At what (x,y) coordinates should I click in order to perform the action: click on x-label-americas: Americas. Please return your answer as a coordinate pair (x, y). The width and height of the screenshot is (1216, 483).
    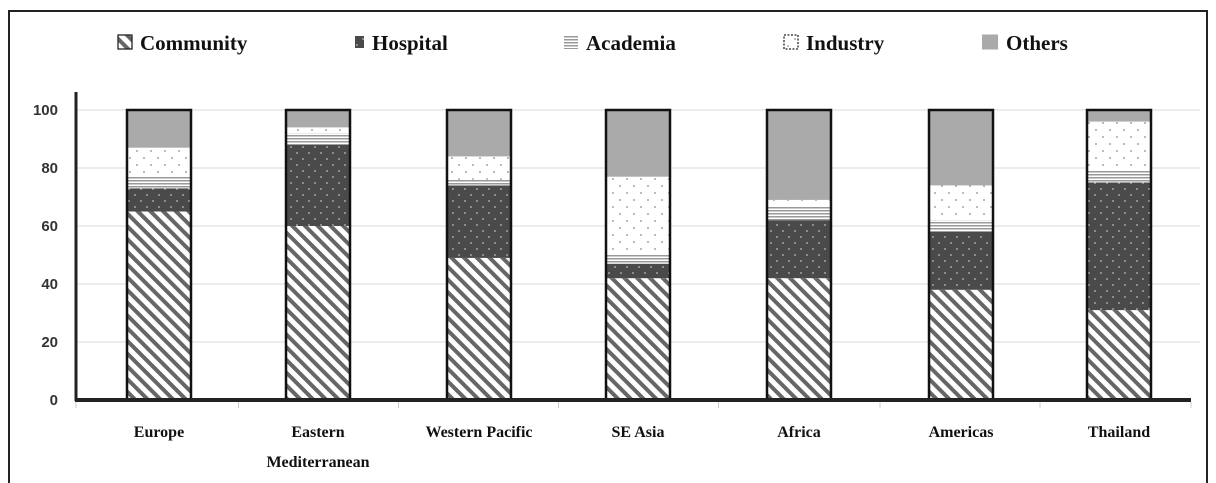
    Looking at the image, I should click on (961, 432).